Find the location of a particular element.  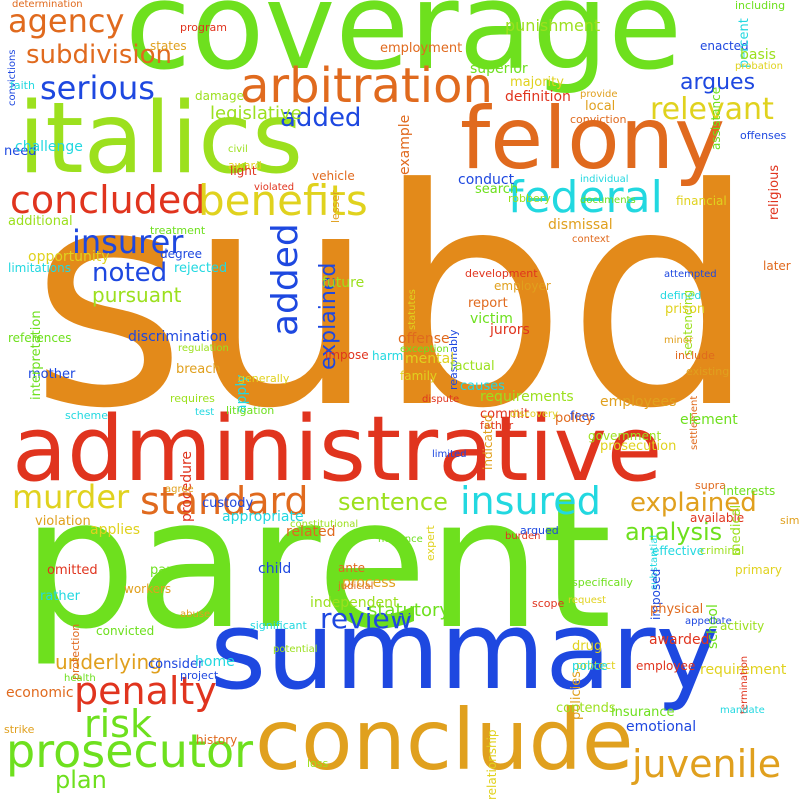

word-related: related is located at coordinates (311, 532).